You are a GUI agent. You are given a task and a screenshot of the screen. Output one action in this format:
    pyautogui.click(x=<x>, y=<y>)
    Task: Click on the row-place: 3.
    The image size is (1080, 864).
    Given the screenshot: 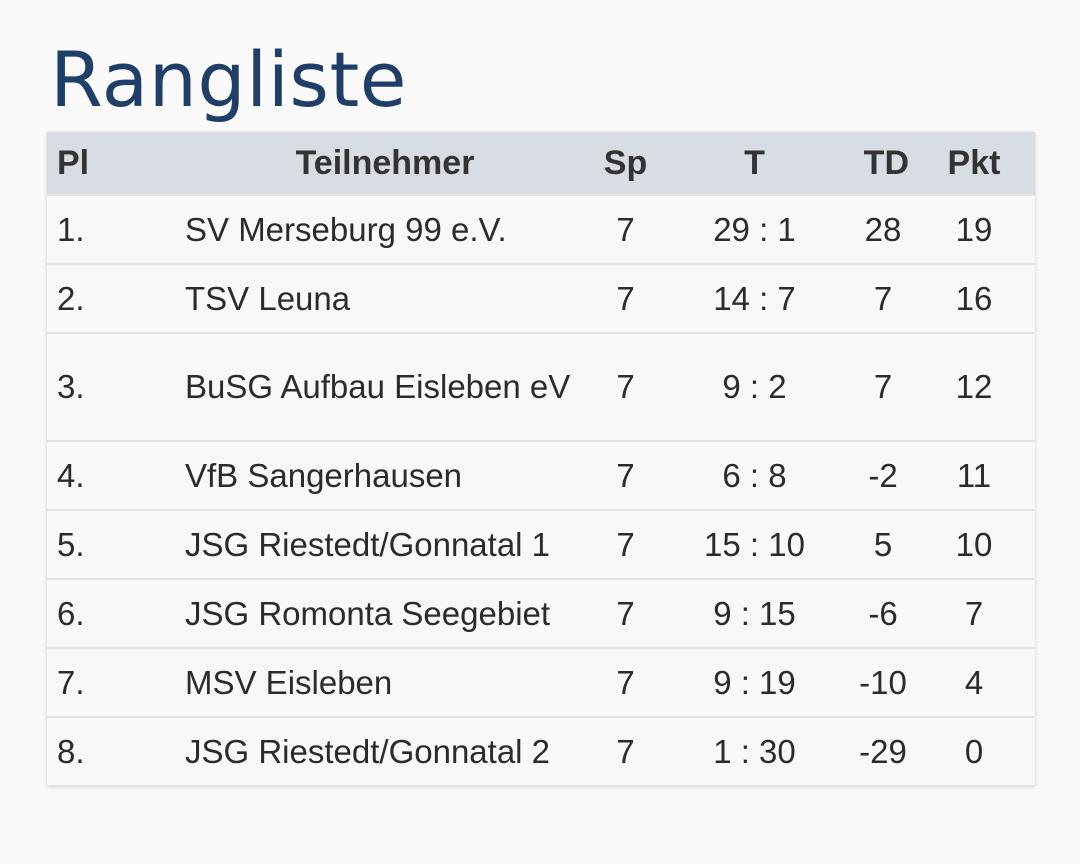 What is the action you would take?
    pyautogui.click(x=111, y=386)
    